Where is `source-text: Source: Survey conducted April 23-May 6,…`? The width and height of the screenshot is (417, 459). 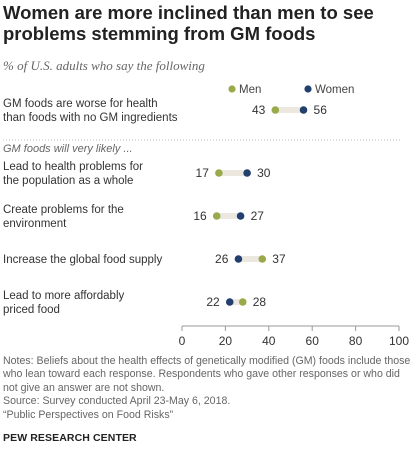 source-text: Source: Survey conducted April 23-May 6,… is located at coordinates (117, 401).